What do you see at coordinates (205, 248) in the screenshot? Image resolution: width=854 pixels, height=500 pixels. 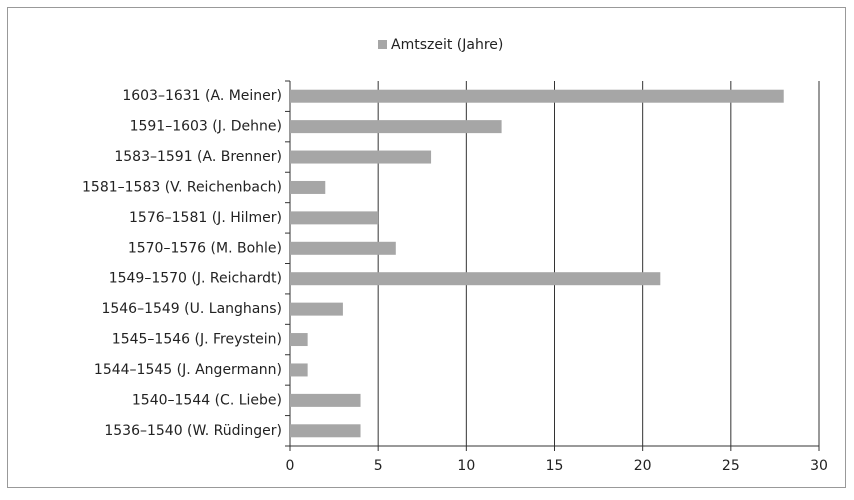 I see `y-tick-label: 1570–1576 (M. Bohle)` at bounding box center [205, 248].